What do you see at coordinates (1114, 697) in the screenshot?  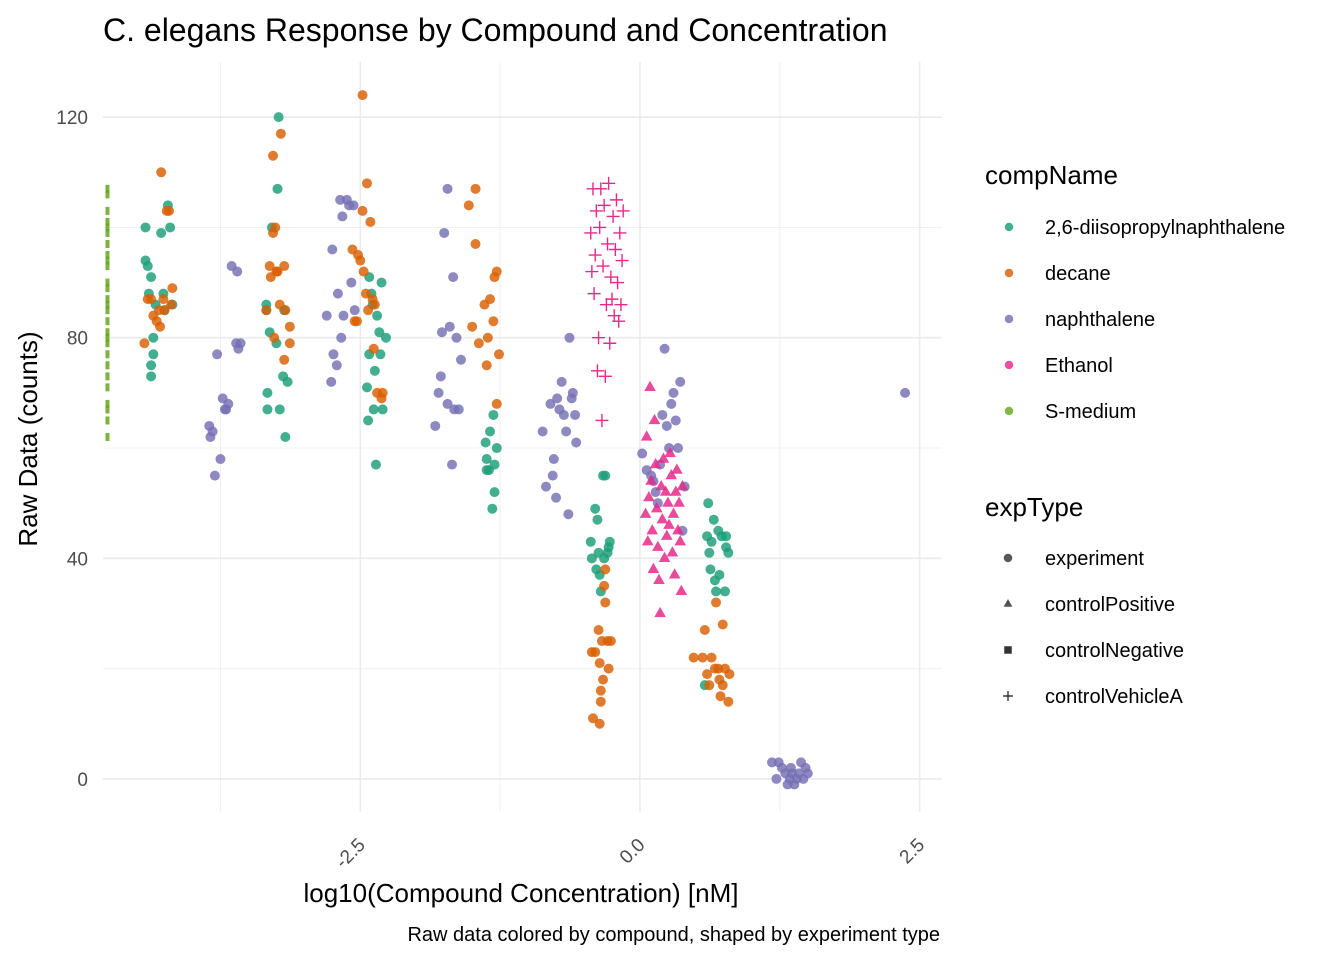 I see `legend-label: controlVehicleA` at bounding box center [1114, 697].